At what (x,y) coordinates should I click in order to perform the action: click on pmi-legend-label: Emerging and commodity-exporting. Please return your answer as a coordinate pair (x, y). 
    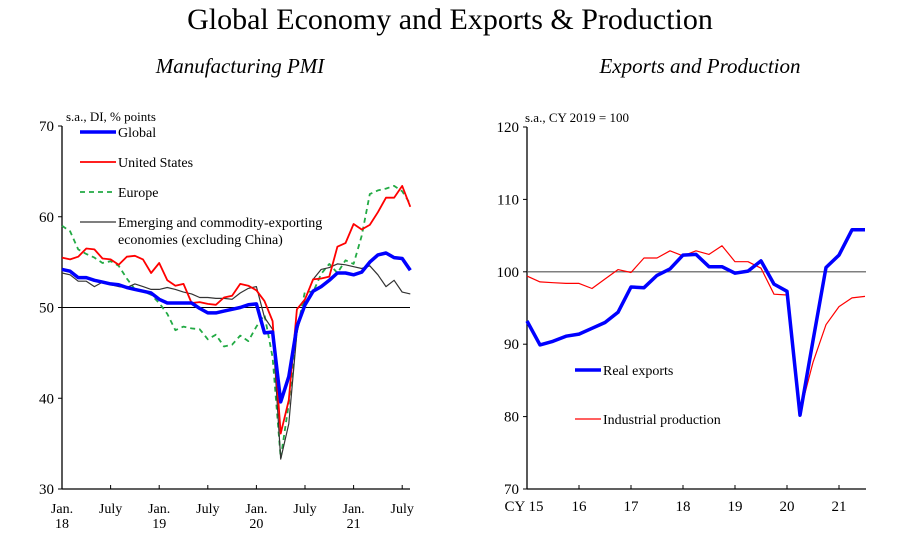
    Looking at the image, I should click on (220, 223).